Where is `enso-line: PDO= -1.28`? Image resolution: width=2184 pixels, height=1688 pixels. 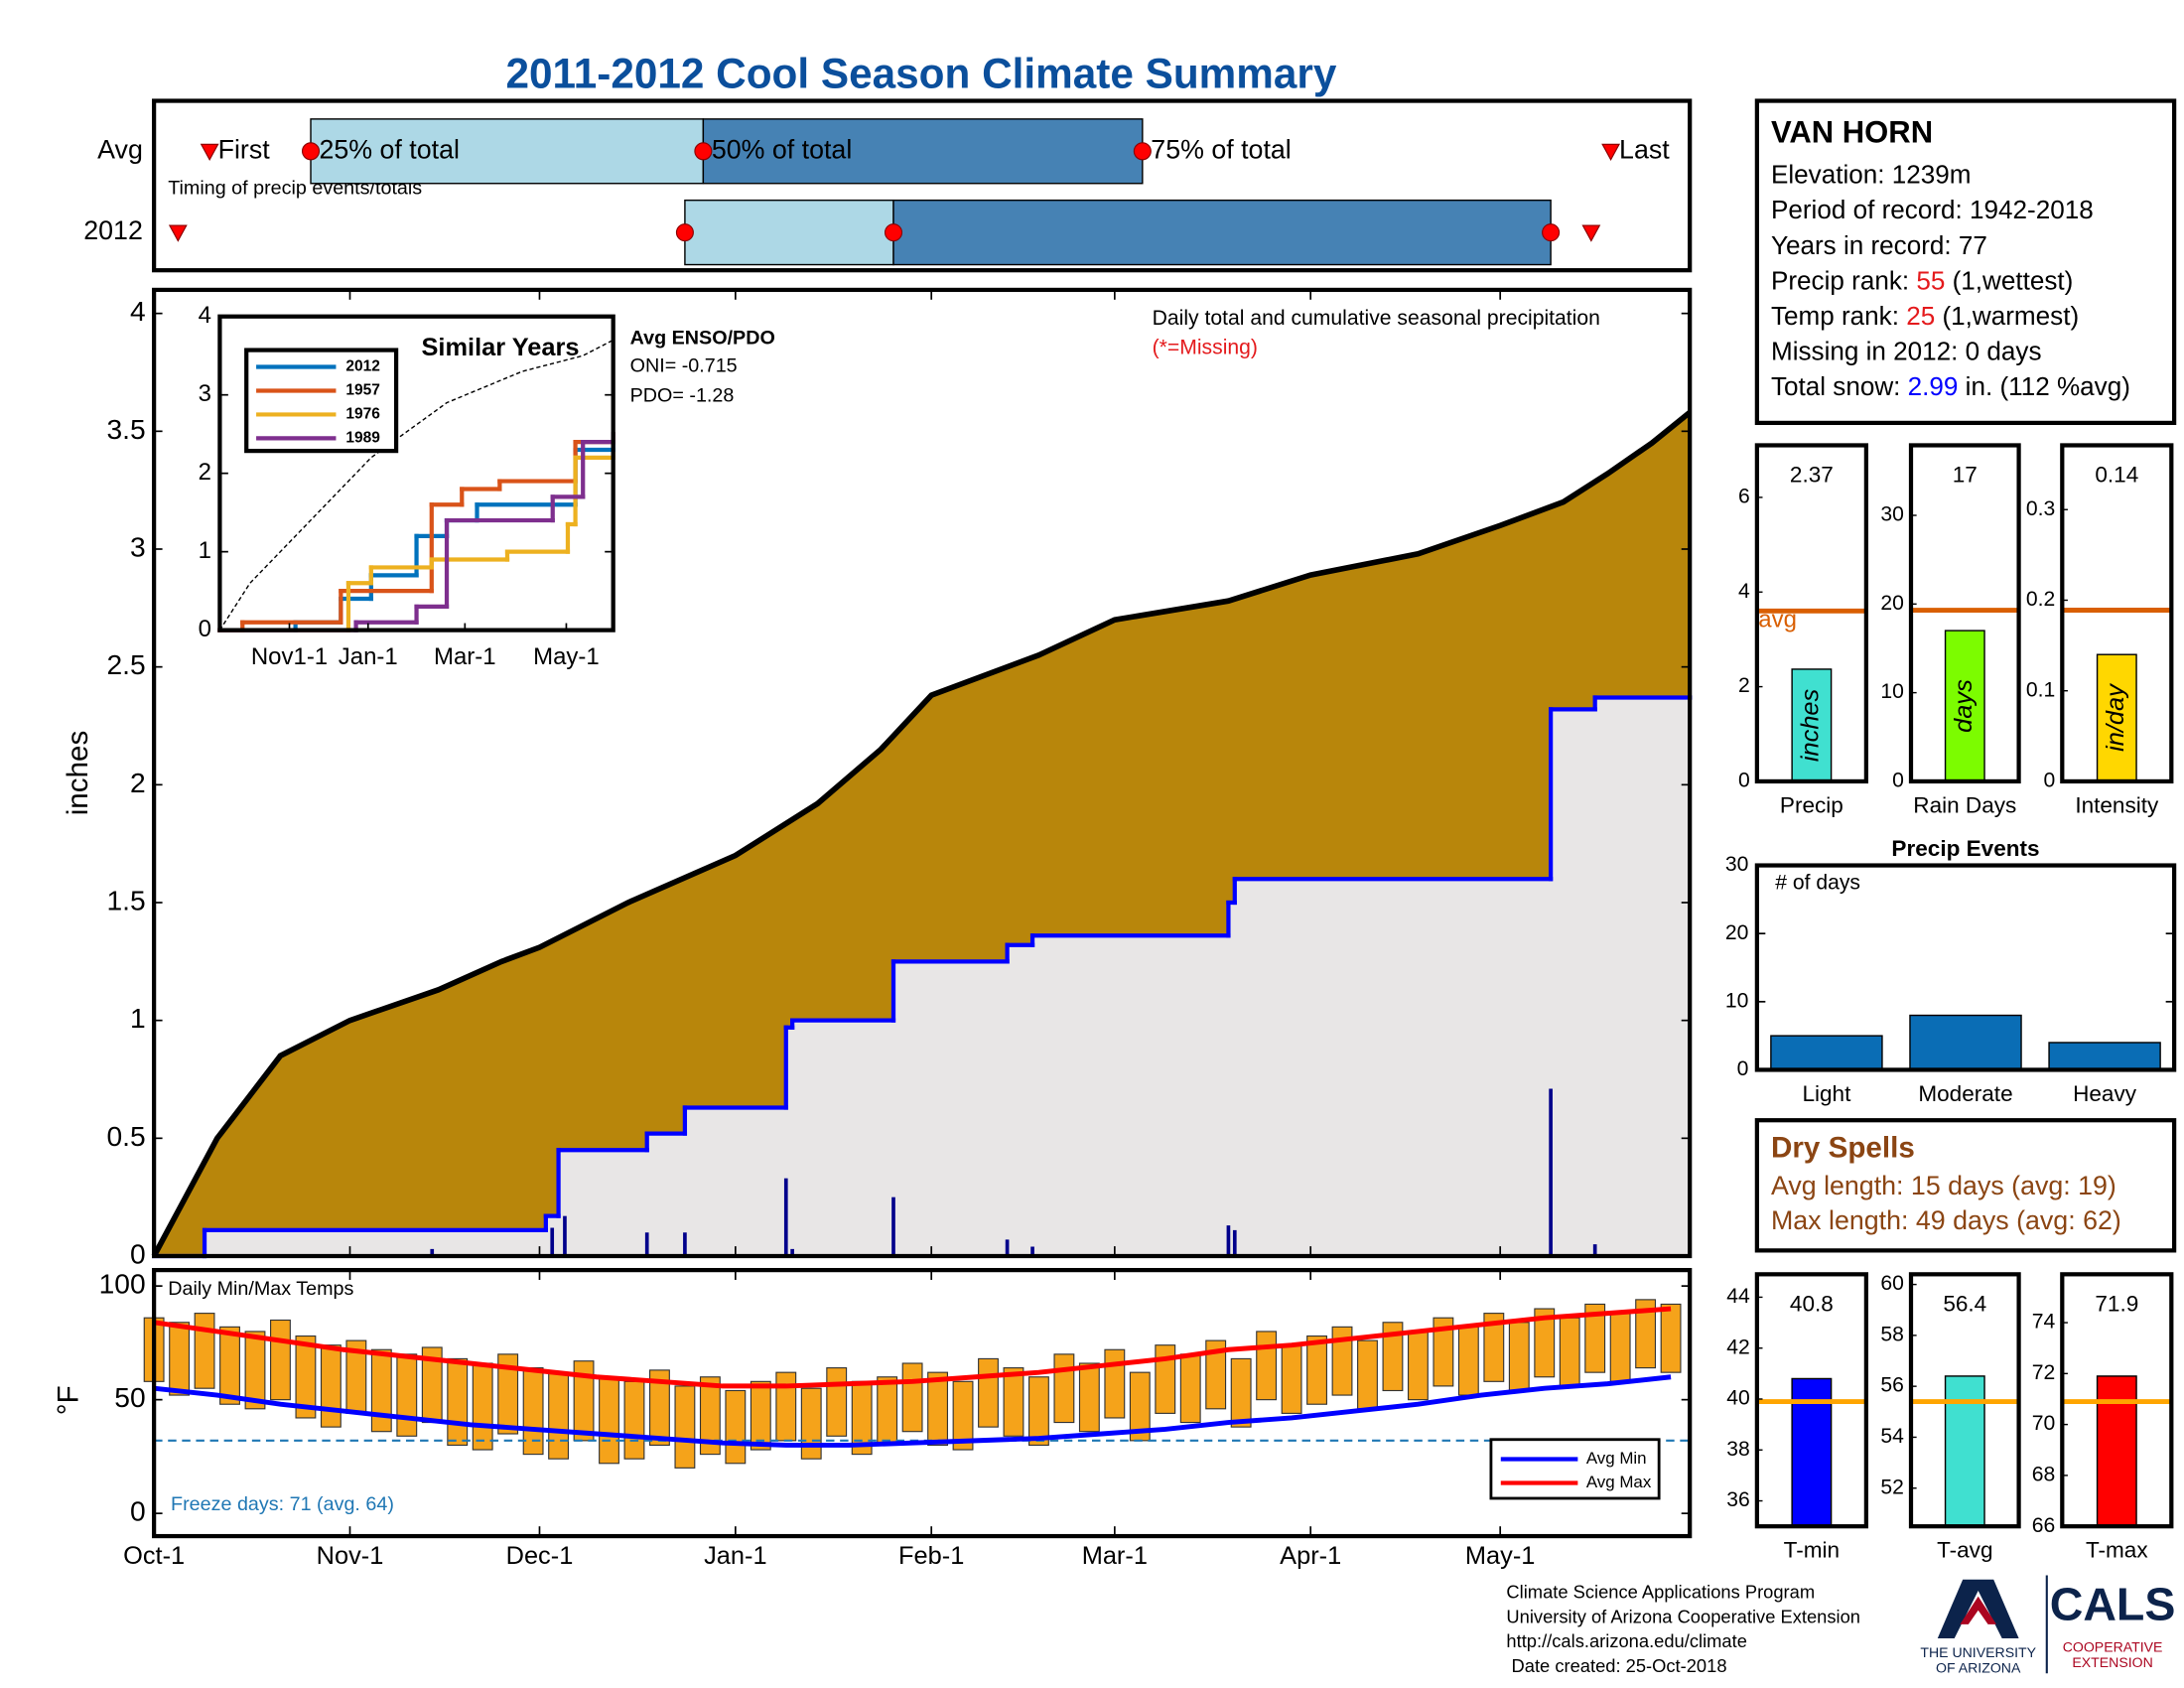
enso-line: PDO= -1.28 is located at coordinates (682, 395).